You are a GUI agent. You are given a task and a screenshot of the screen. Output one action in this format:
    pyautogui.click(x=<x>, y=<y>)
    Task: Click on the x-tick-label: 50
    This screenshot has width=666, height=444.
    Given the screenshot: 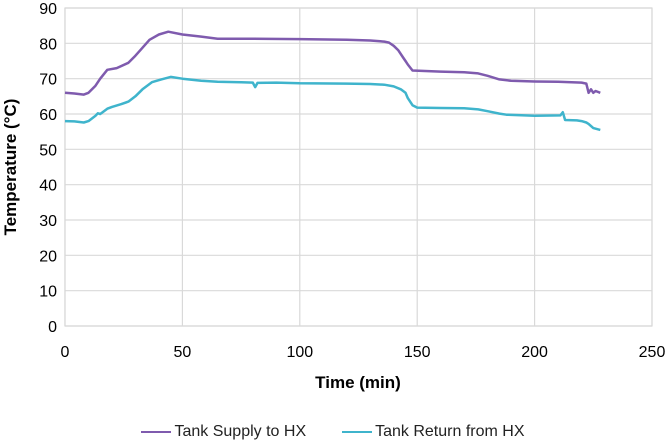 What is the action you would take?
    pyautogui.click(x=183, y=352)
    